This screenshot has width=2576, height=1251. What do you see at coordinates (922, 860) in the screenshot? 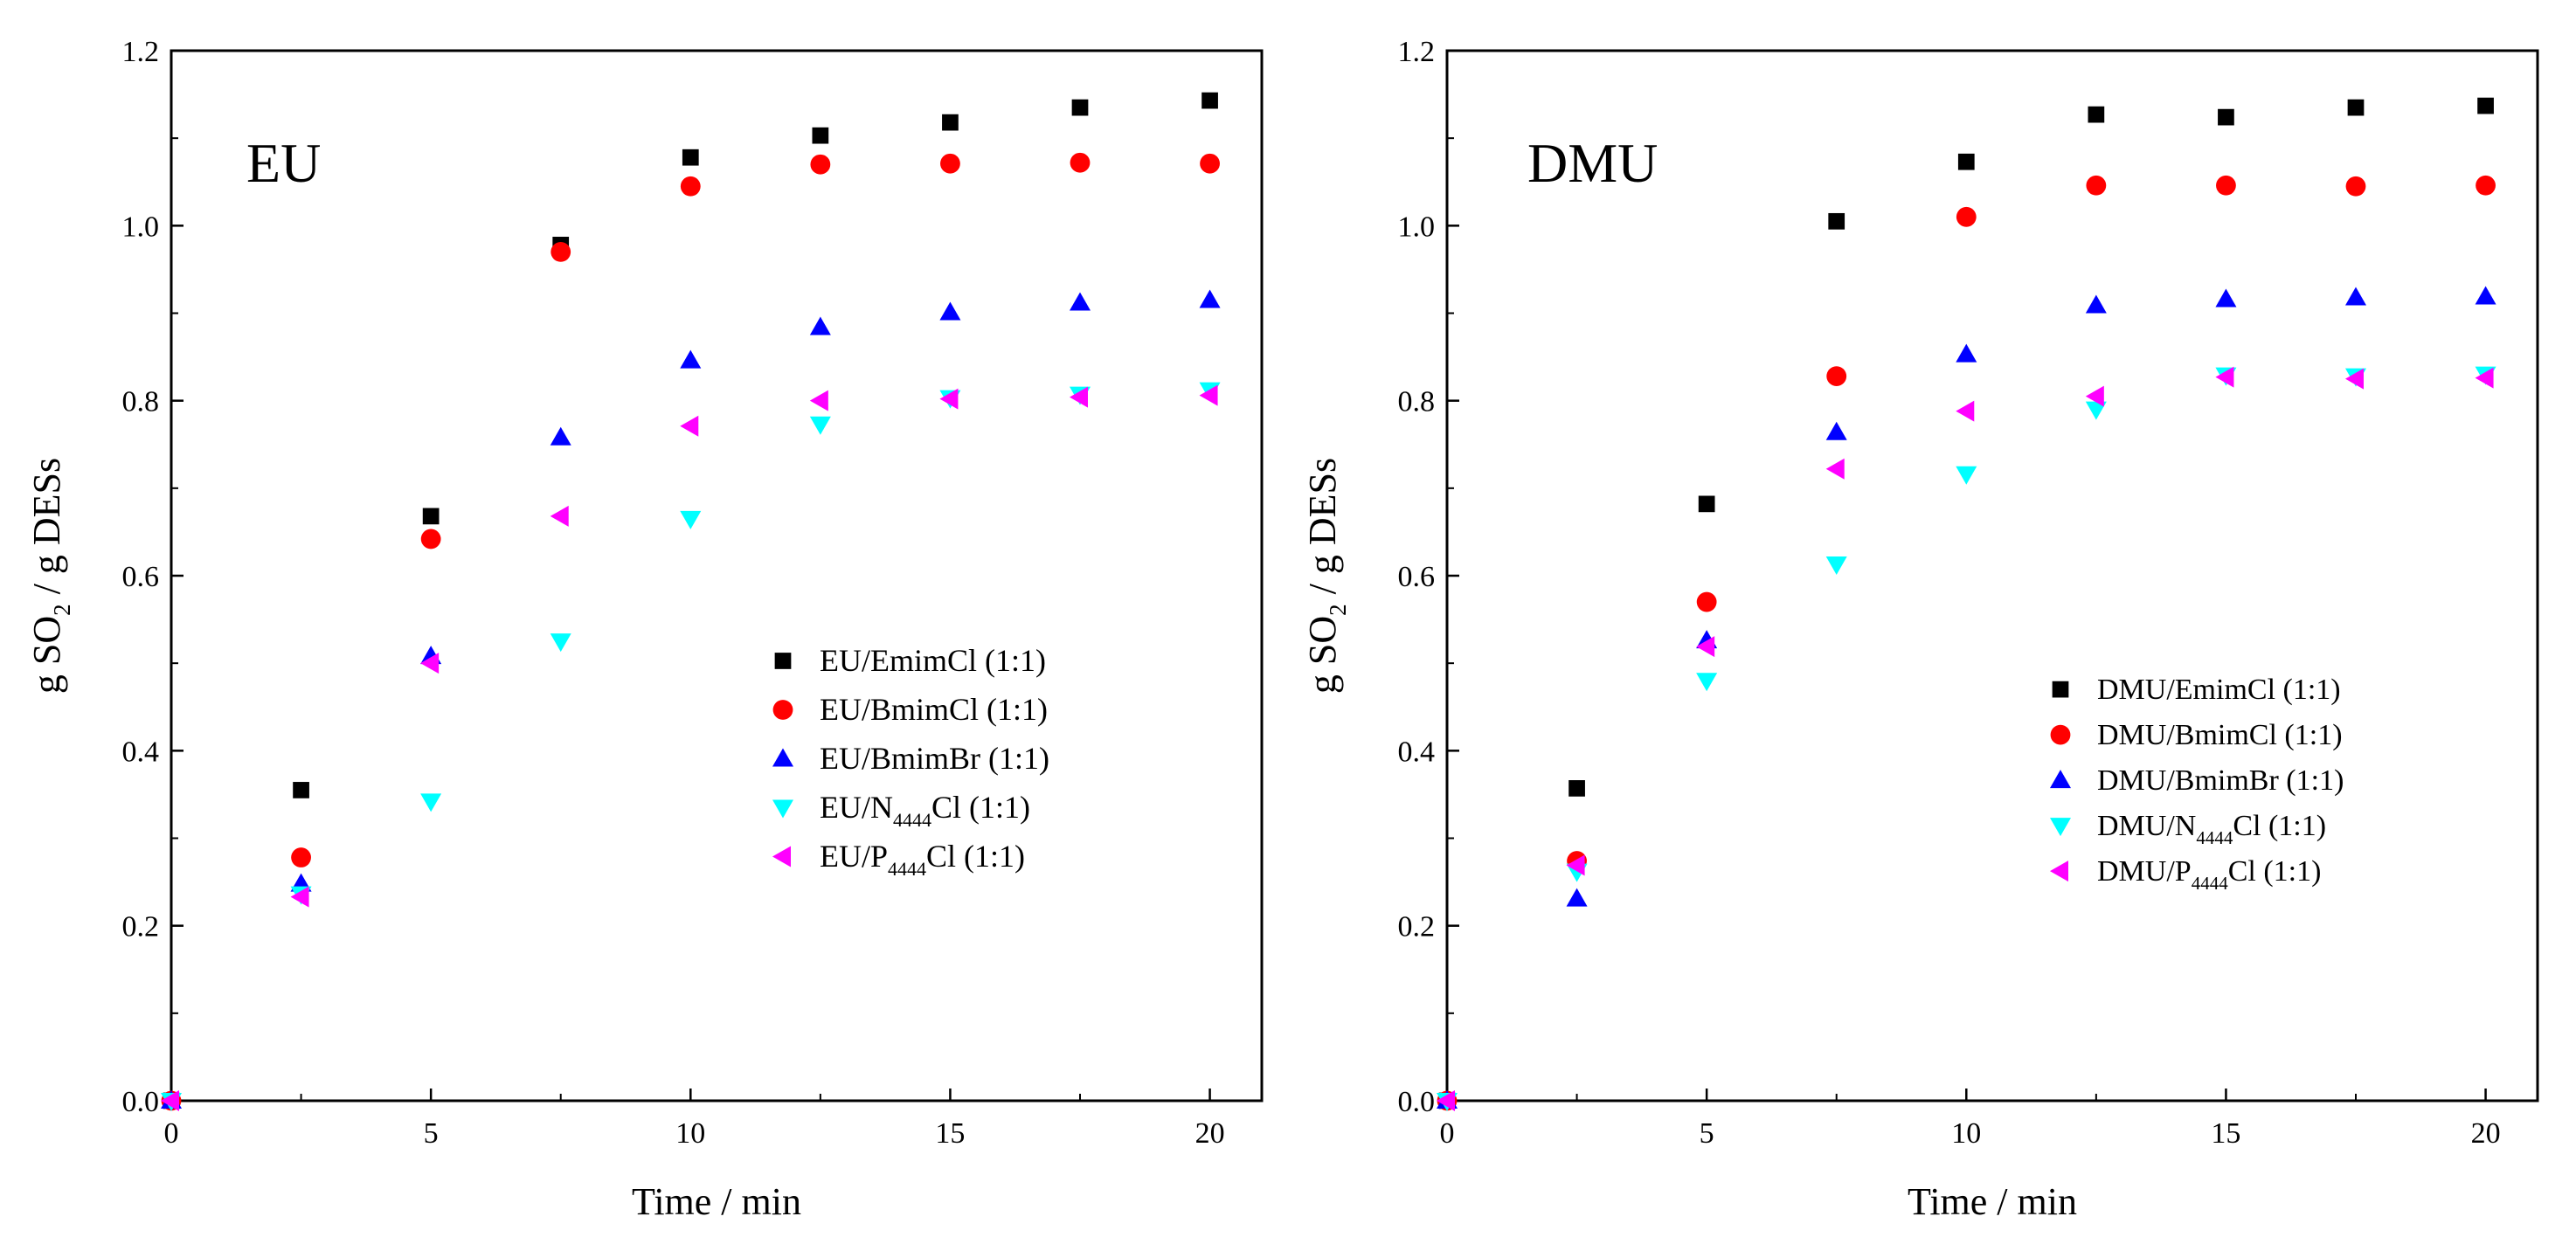
I see `legend-label: EU/P4444Cl (1:1)` at bounding box center [922, 860].